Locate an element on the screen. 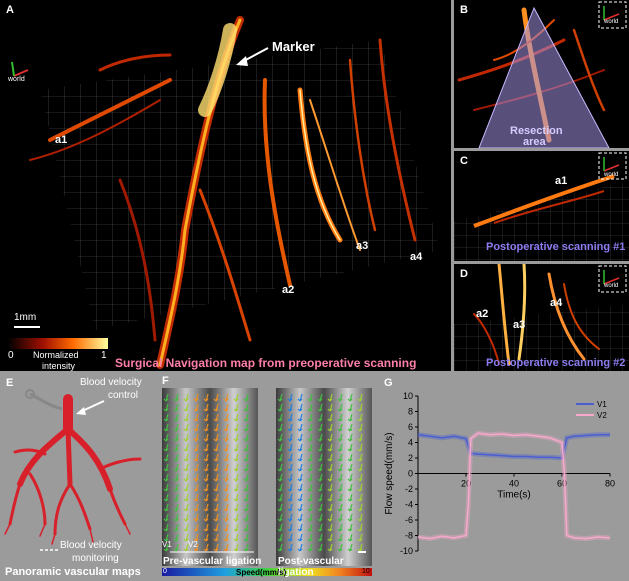 The height and width of the screenshot is (581, 629). axis-box-d is located at coordinates (612, 279).